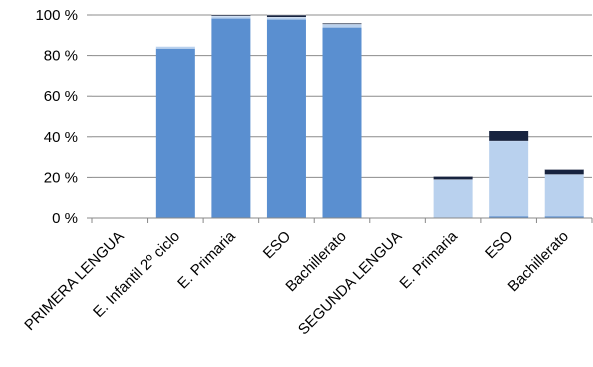  What do you see at coordinates (65, 218) in the screenshot?
I see `y-tick-label: 0 %` at bounding box center [65, 218].